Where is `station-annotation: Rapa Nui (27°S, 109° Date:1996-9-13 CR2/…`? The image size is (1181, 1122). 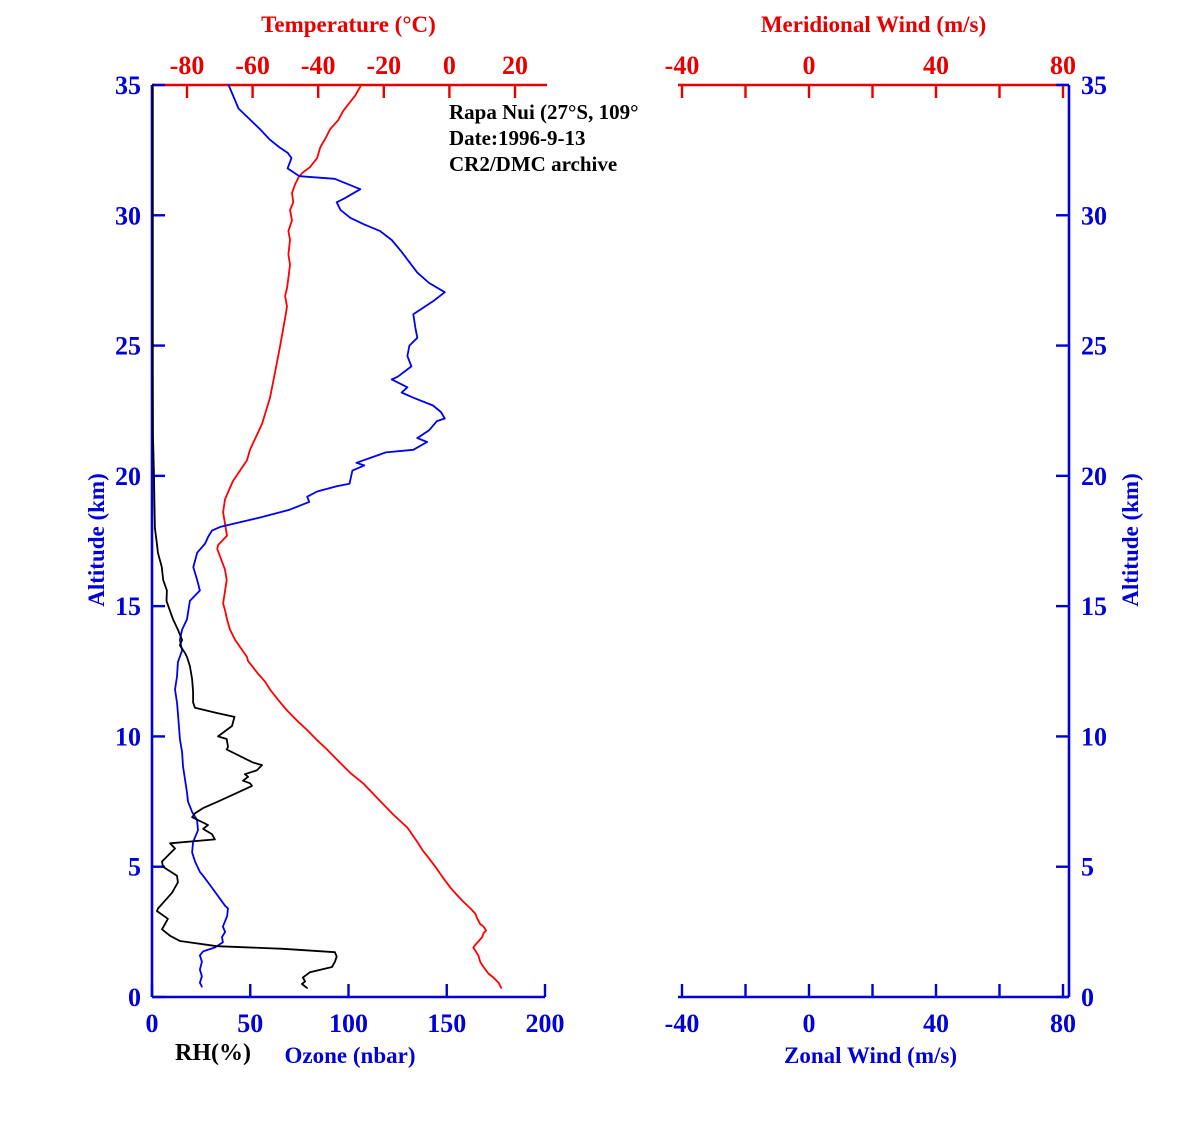 station-annotation: Rapa Nui (27°S, 109° Date:1996-9-13 CR2/… is located at coordinates (544, 138).